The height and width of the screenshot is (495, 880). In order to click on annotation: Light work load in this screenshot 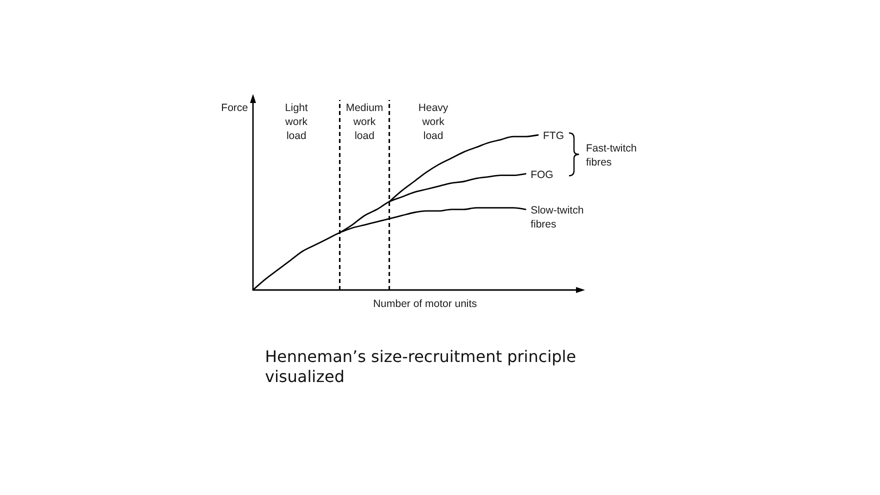, I will do `click(296, 122)`.